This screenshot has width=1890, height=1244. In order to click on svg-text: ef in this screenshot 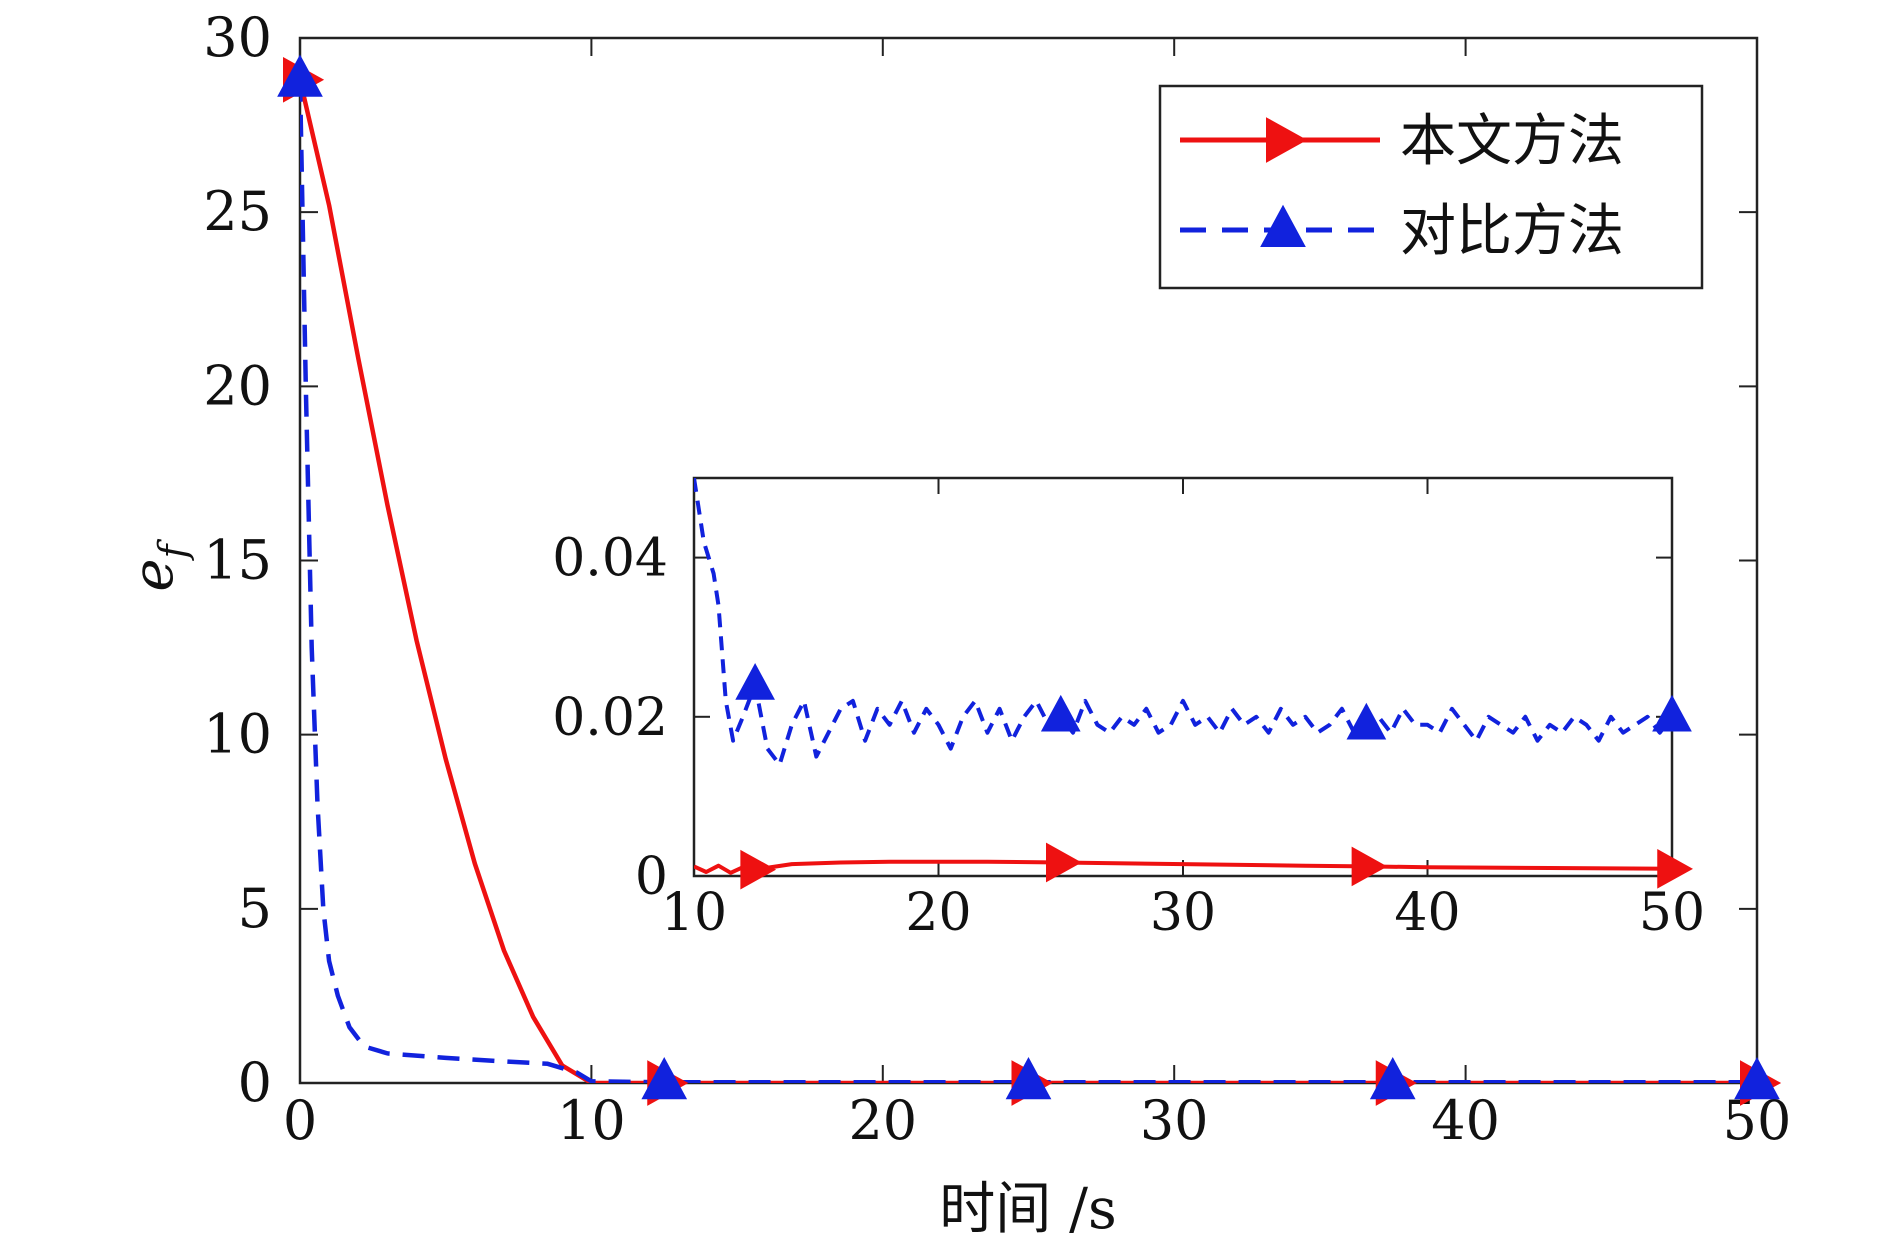, I will do `click(158, 564)`.